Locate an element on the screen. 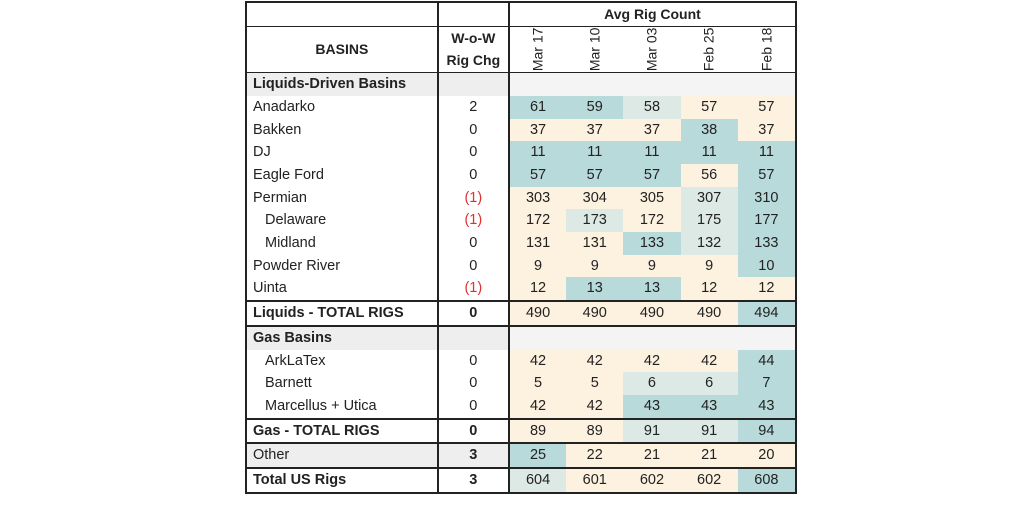  basin-name: Total US Rigs is located at coordinates (342, 480).